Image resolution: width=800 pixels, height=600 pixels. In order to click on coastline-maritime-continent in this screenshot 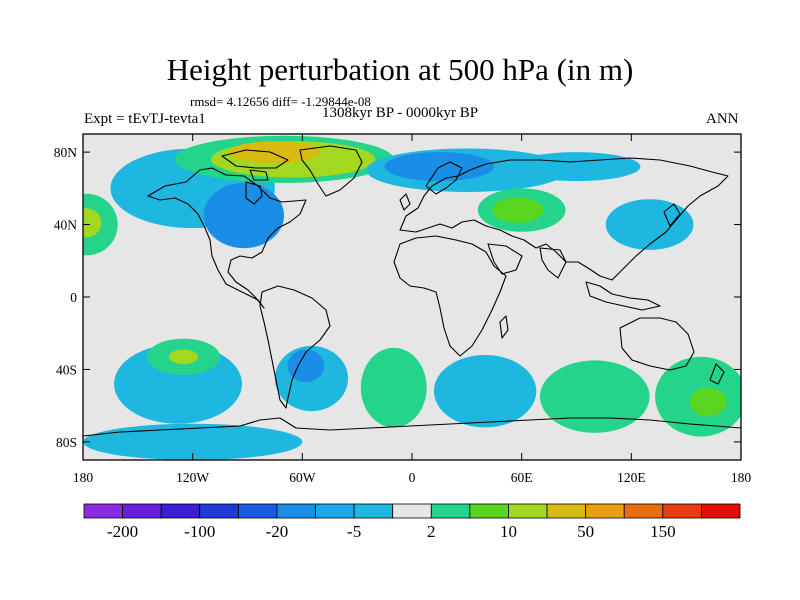, I will do `click(623, 296)`.